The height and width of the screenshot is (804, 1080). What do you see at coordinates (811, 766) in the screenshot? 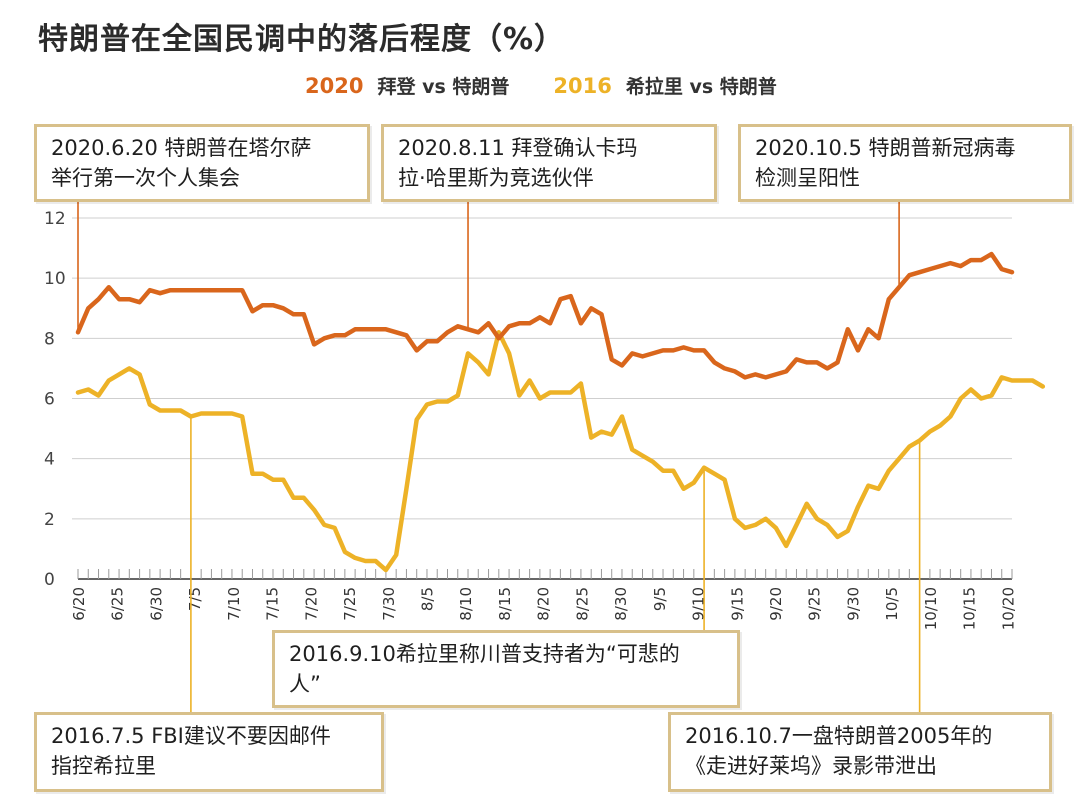
I see `annotation-text-line: 《走进好莱坞》录影带泄出` at bounding box center [811, 766].